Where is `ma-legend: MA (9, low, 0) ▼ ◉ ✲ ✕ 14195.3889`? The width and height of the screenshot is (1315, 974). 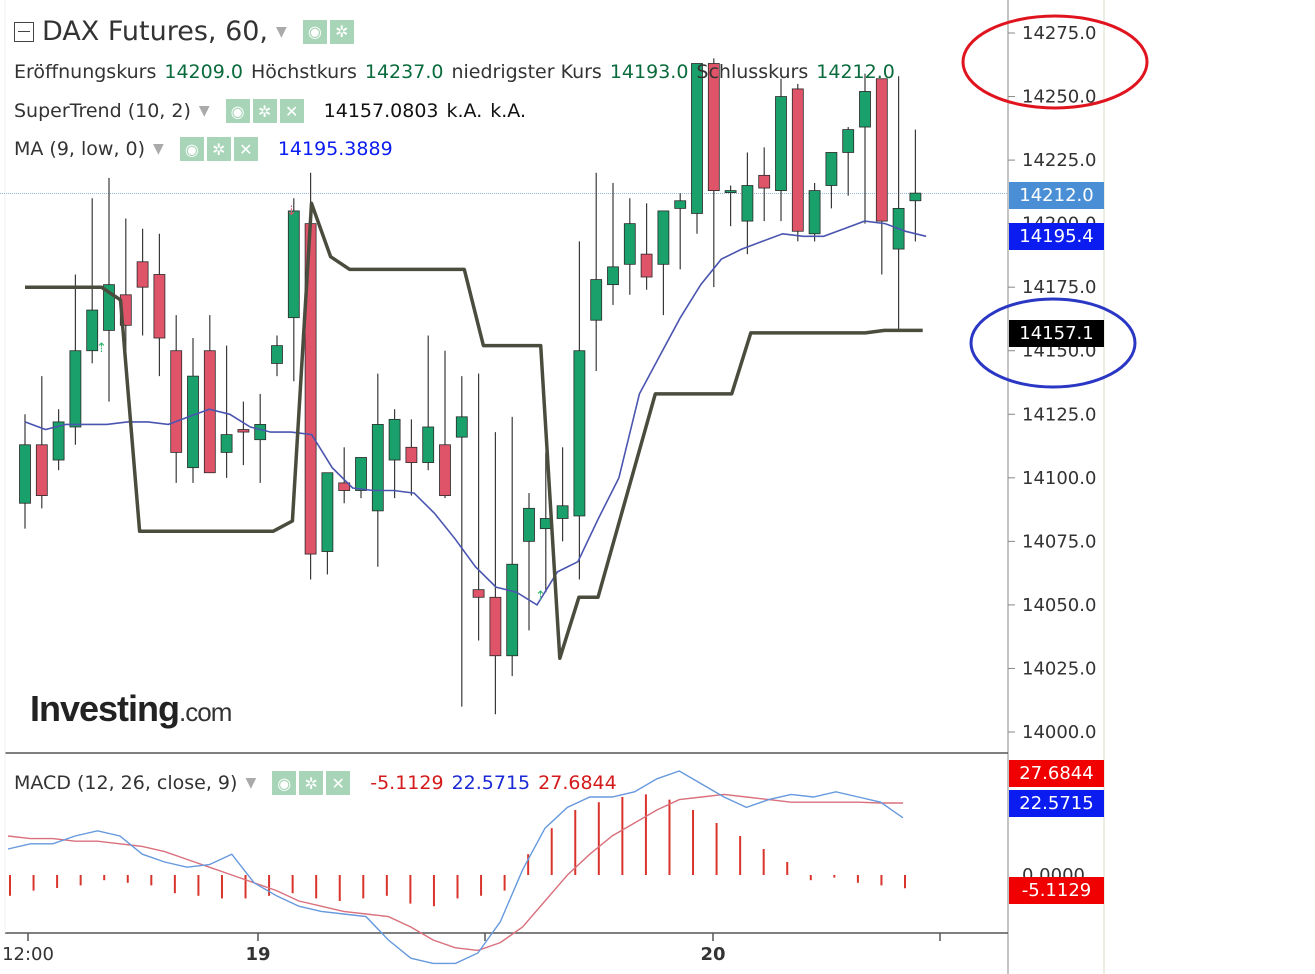 ma-legend: MA (9, low, 0) ▼ ◉ ✲ ✕ 14195.3889 is located at coordinates (203, 149).